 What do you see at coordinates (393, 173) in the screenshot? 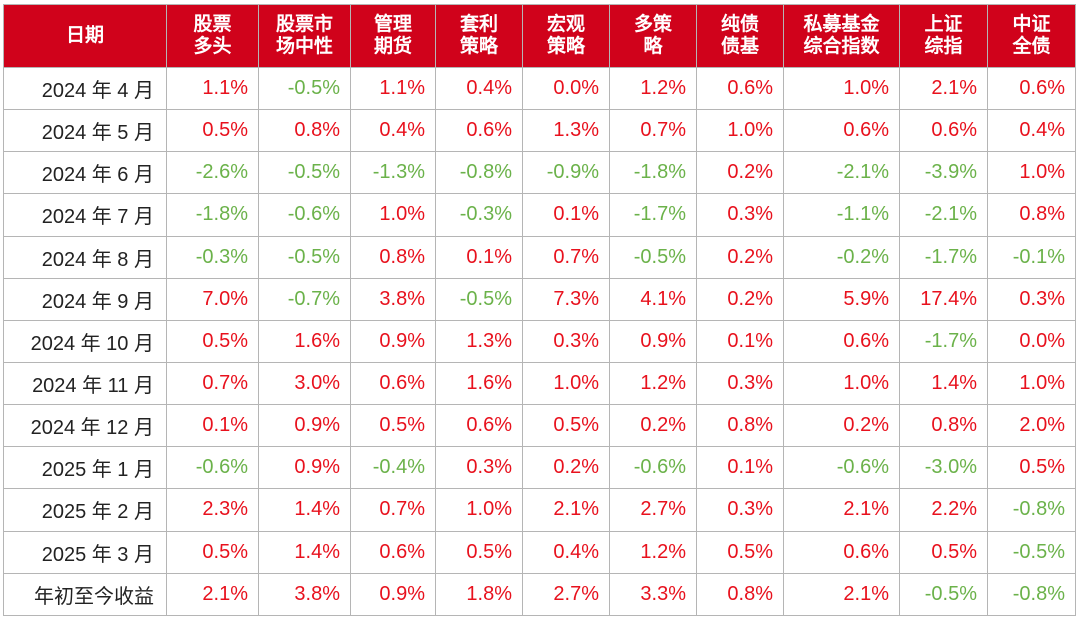
I see `value-cell: -1.3%` at bounding box center [393, 173].